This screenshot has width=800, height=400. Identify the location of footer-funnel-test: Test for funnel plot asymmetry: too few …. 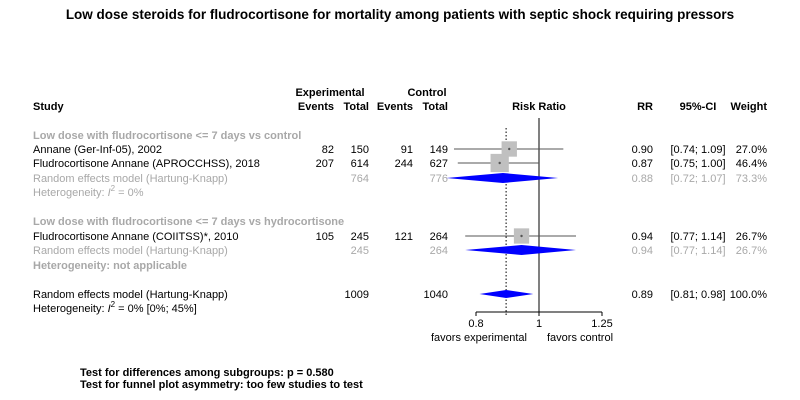
(221, 385).